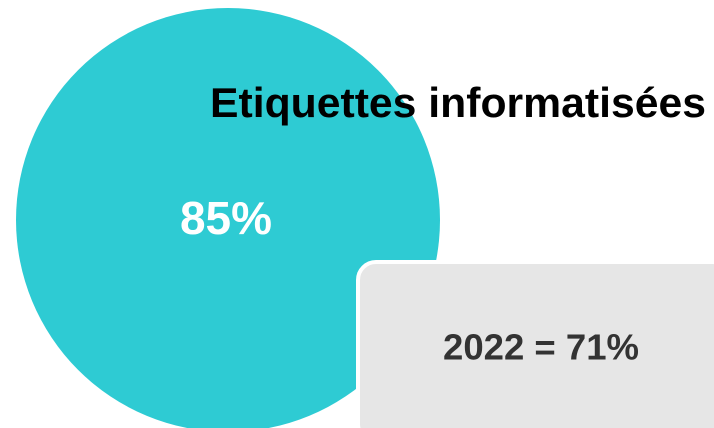  I want to click on comparison-text: 2022 = 71%, so click(541, 347).